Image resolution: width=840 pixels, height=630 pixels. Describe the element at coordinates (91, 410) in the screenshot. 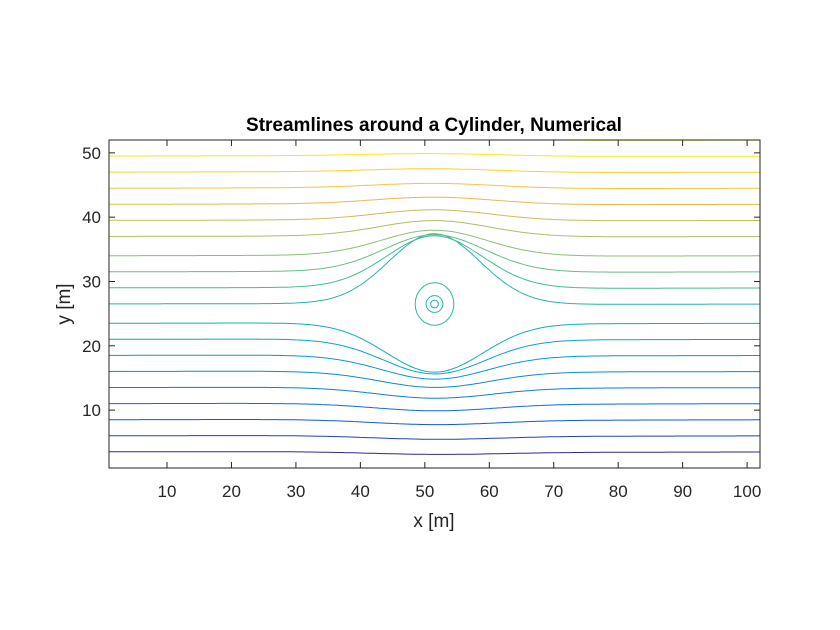

I see `y-tick-label: 10` at that location.